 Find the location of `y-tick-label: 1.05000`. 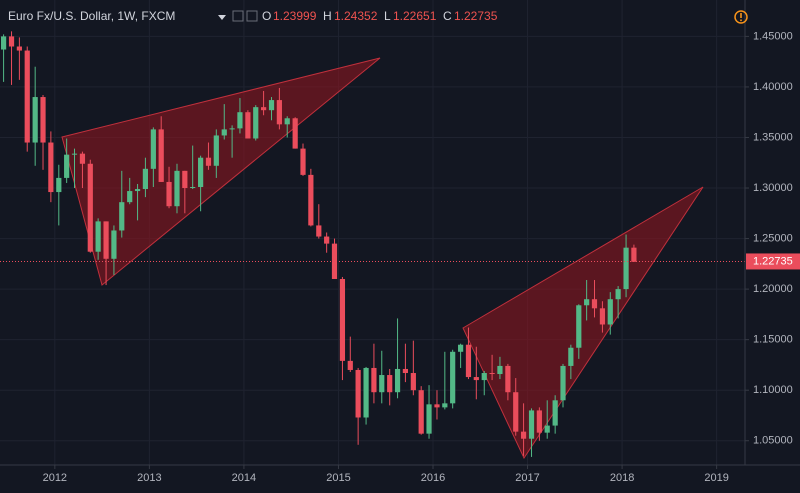

y-tick-label: 1.05000 is located at coordinates (773, 441).